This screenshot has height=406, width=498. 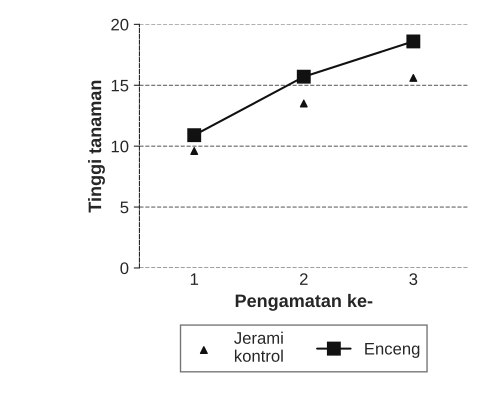 What do you see at coordinates (124, 208) in the screenshot?
I see `y-tick-label: 5` at bounding box center [124, 208].